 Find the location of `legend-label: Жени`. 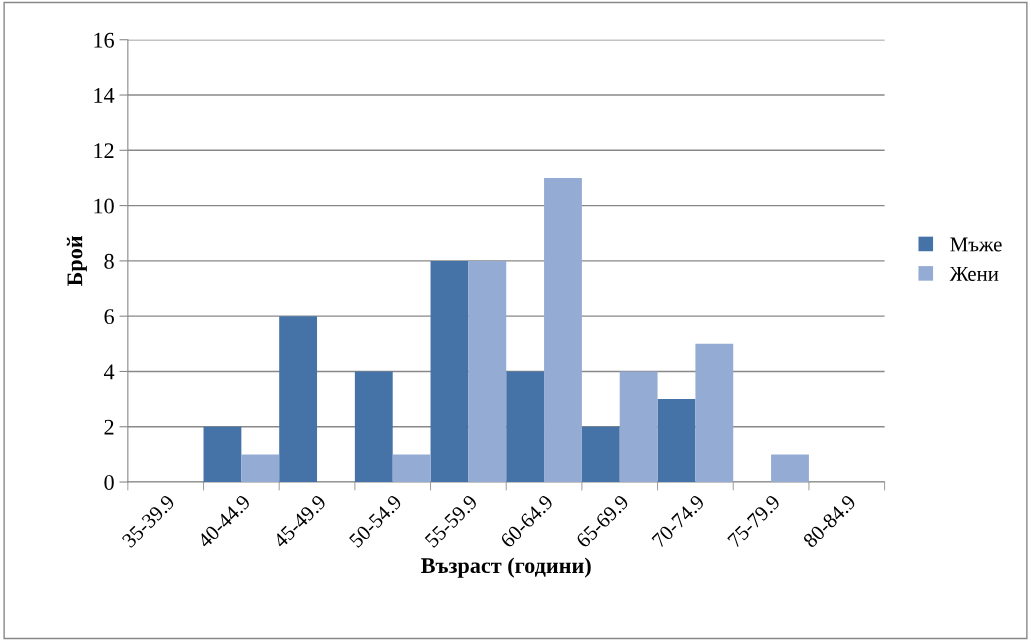

legend-label: Жени is located at coordinates (974, 274).